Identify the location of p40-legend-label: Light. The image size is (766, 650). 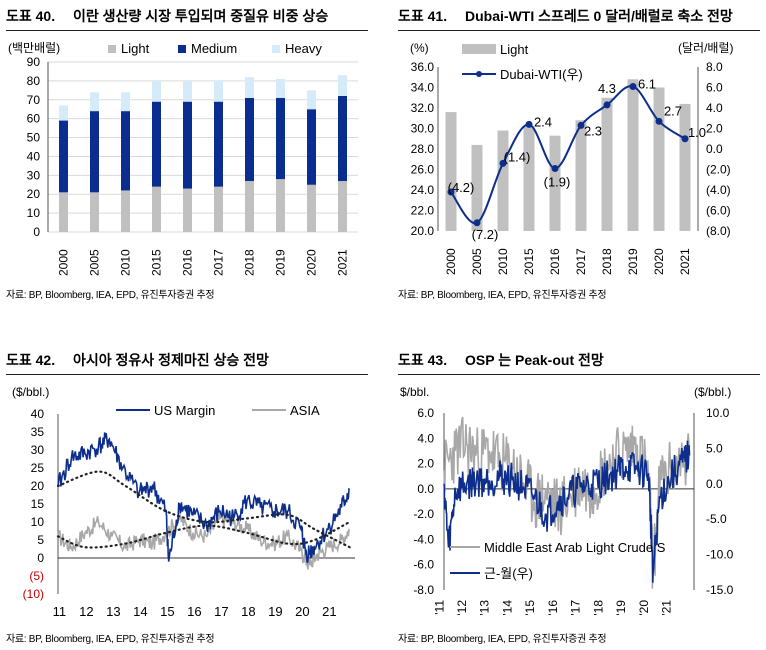
(135, 48).